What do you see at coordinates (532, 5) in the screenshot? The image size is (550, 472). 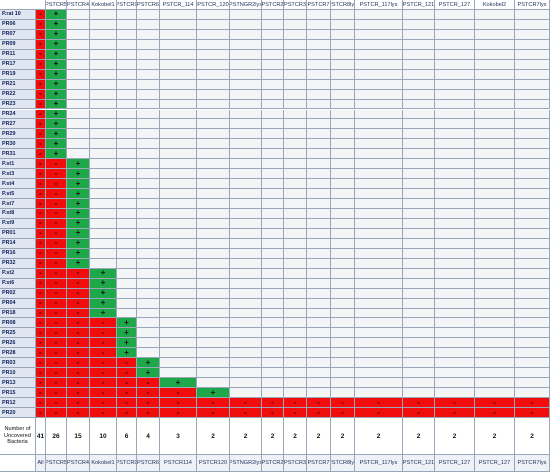 I see `column-header: PSTCR7lys` at bounding box center [532, 5].